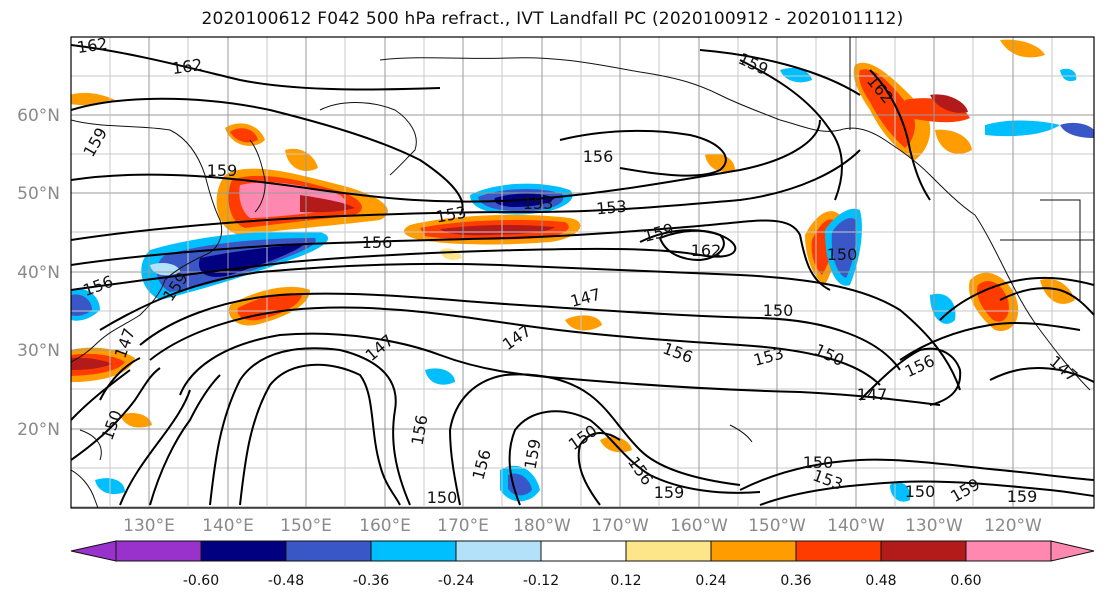 The height and width of the screenshot is (601, 1105). Describe the element at coordinates (385, 526) in the screenshot. I see `lon-label: 160°E` at that location.